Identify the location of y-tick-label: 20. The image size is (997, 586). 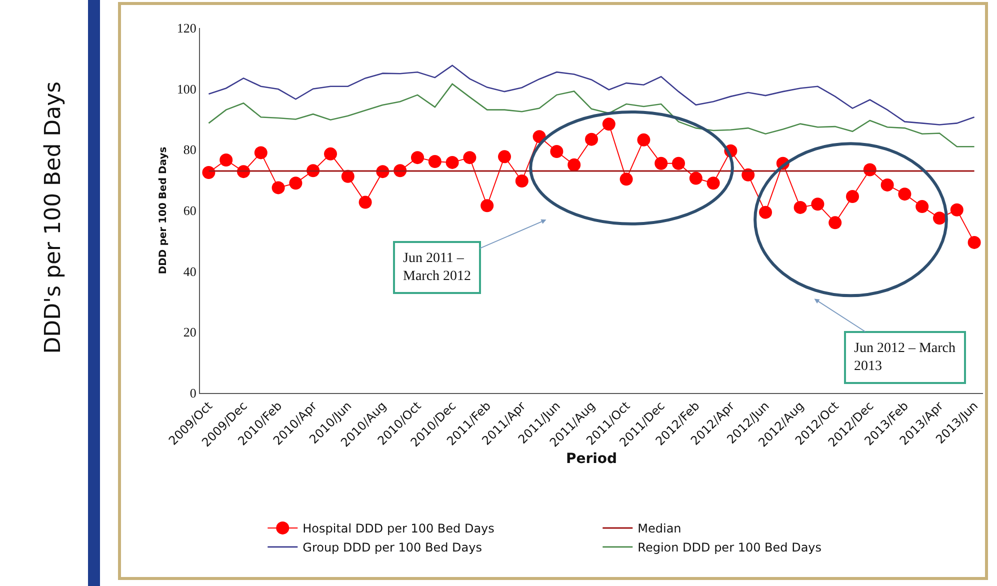
(189, 332).